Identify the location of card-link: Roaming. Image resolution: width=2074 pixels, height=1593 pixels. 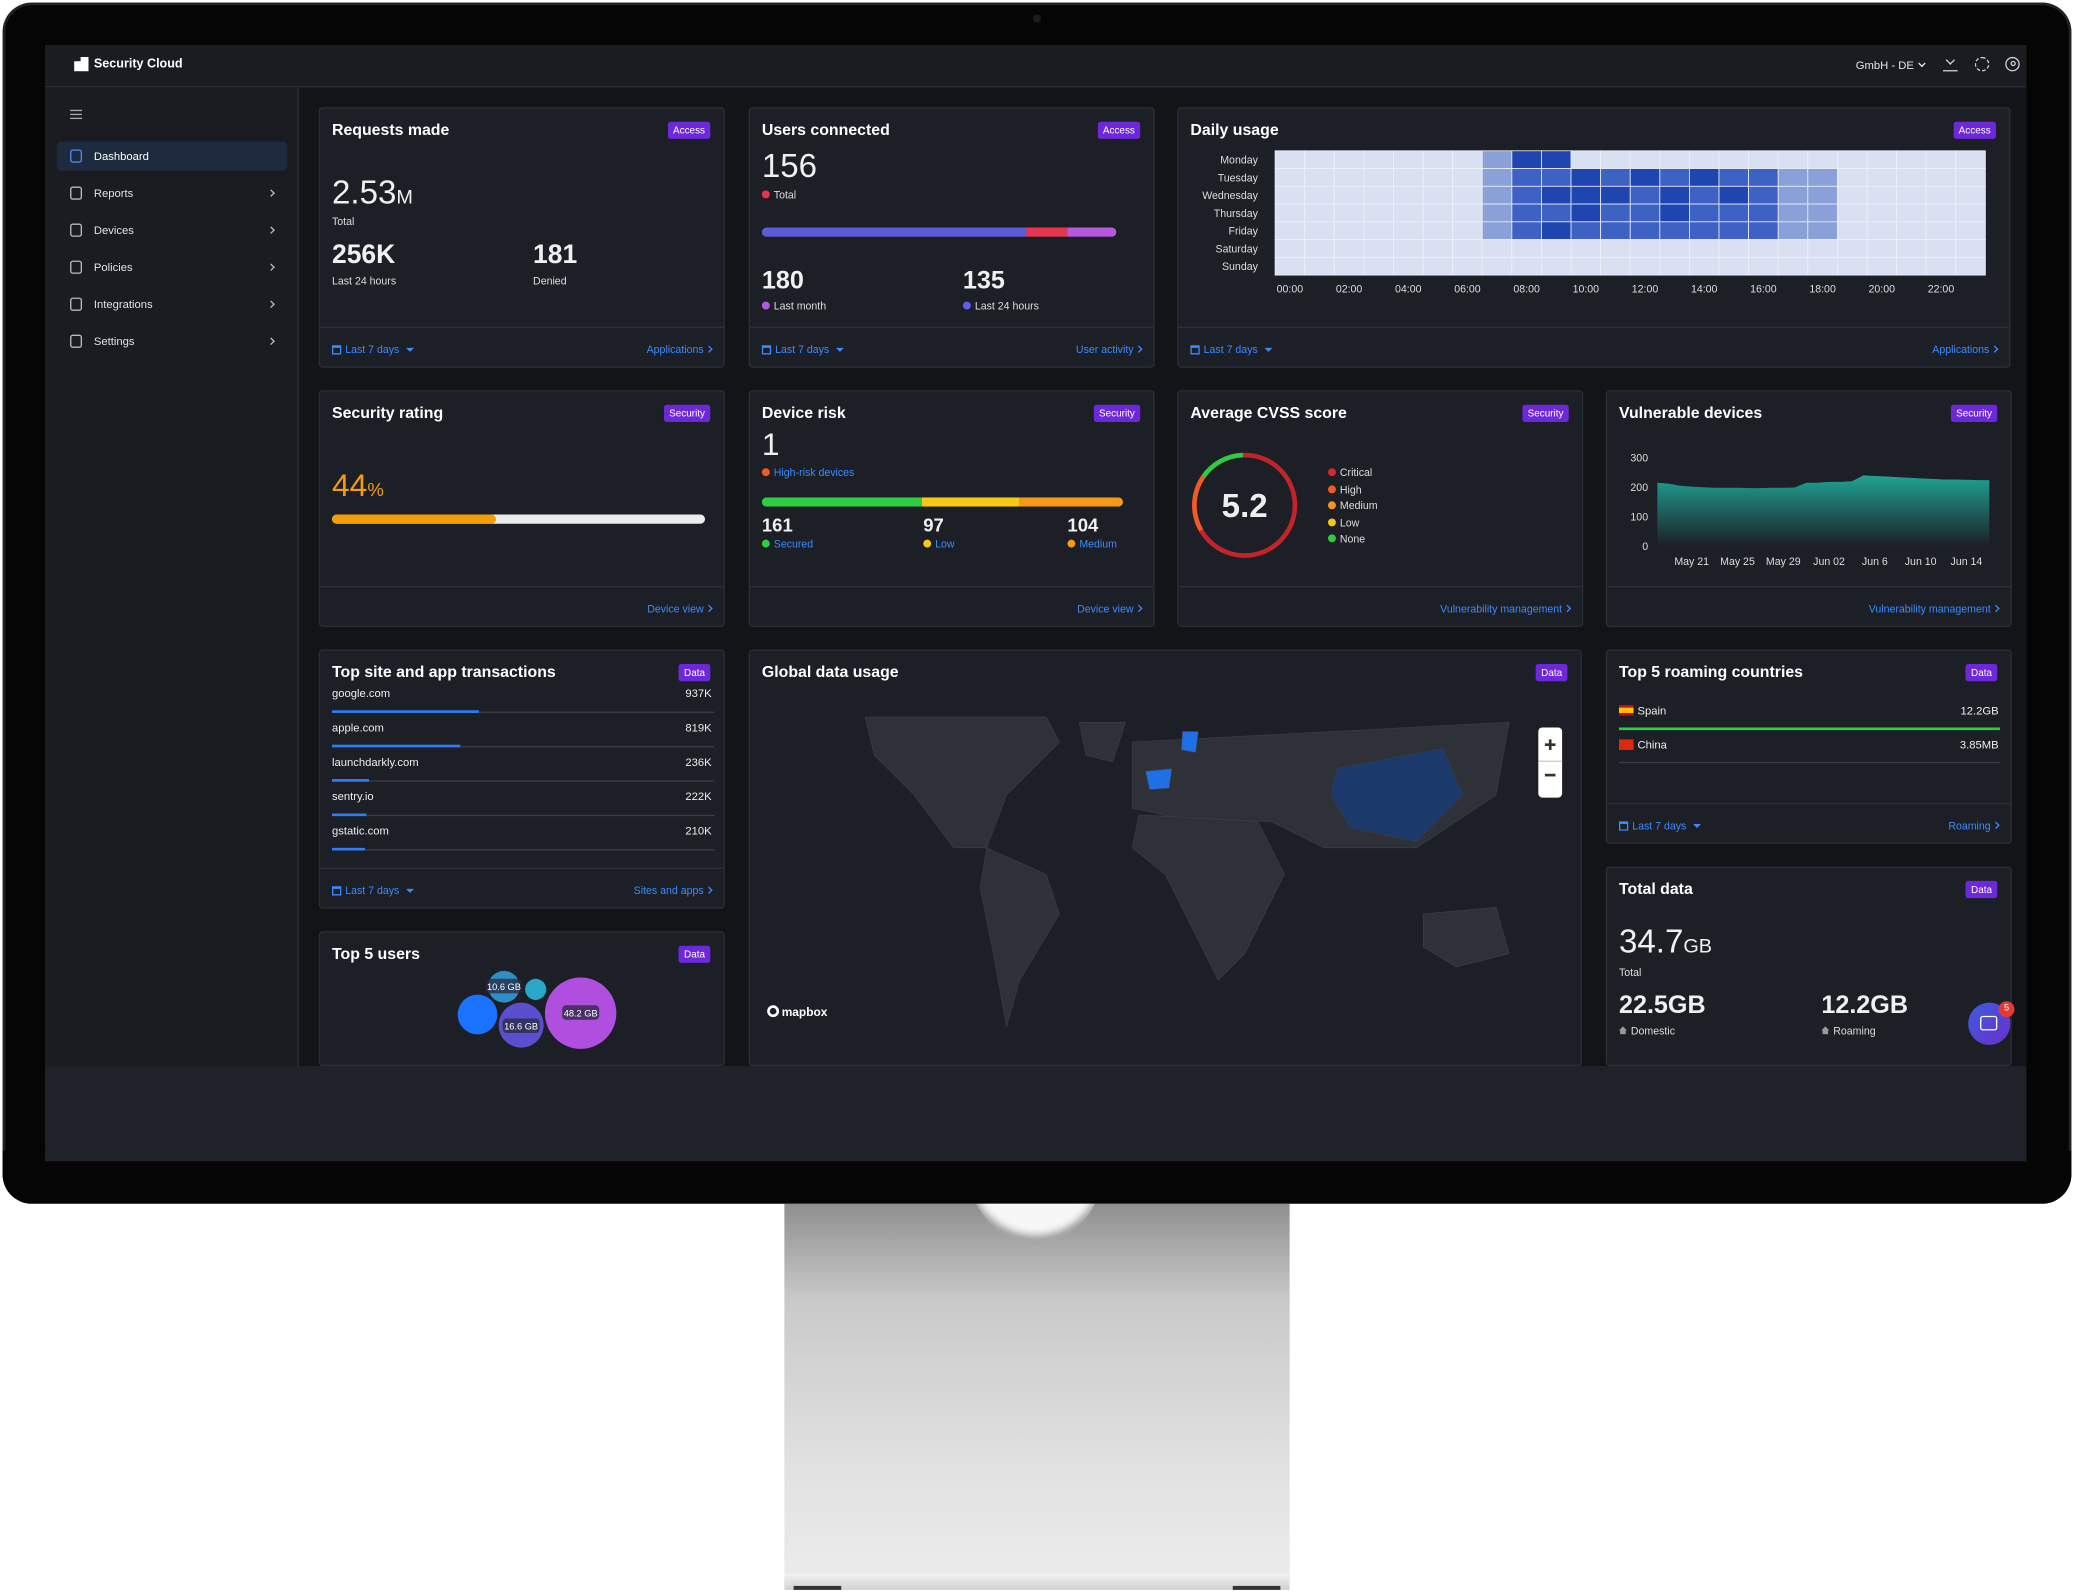
(1974, 826).